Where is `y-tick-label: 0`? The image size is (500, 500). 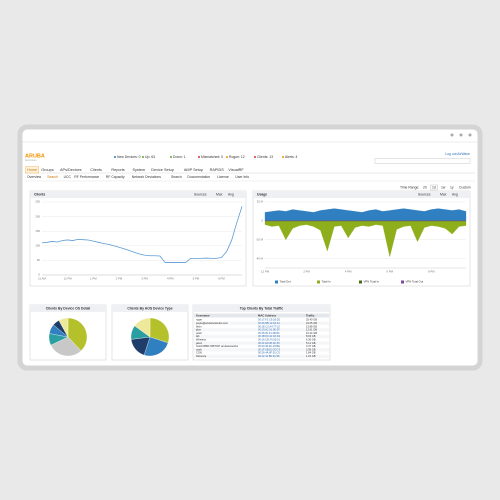 y-tick-label: 0 is located at coordinates (39, 275).